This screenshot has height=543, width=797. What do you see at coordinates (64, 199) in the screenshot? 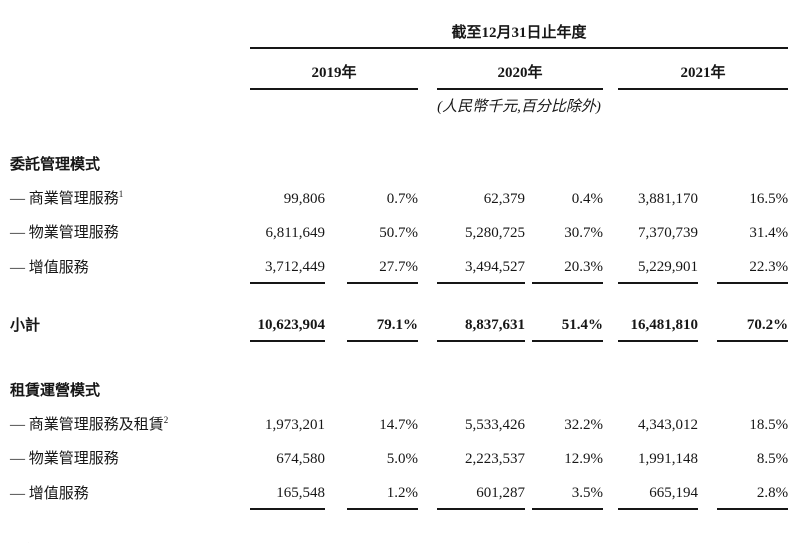
I see `row-label-text: — 商業管理服務` at bounding box center [64, 199].